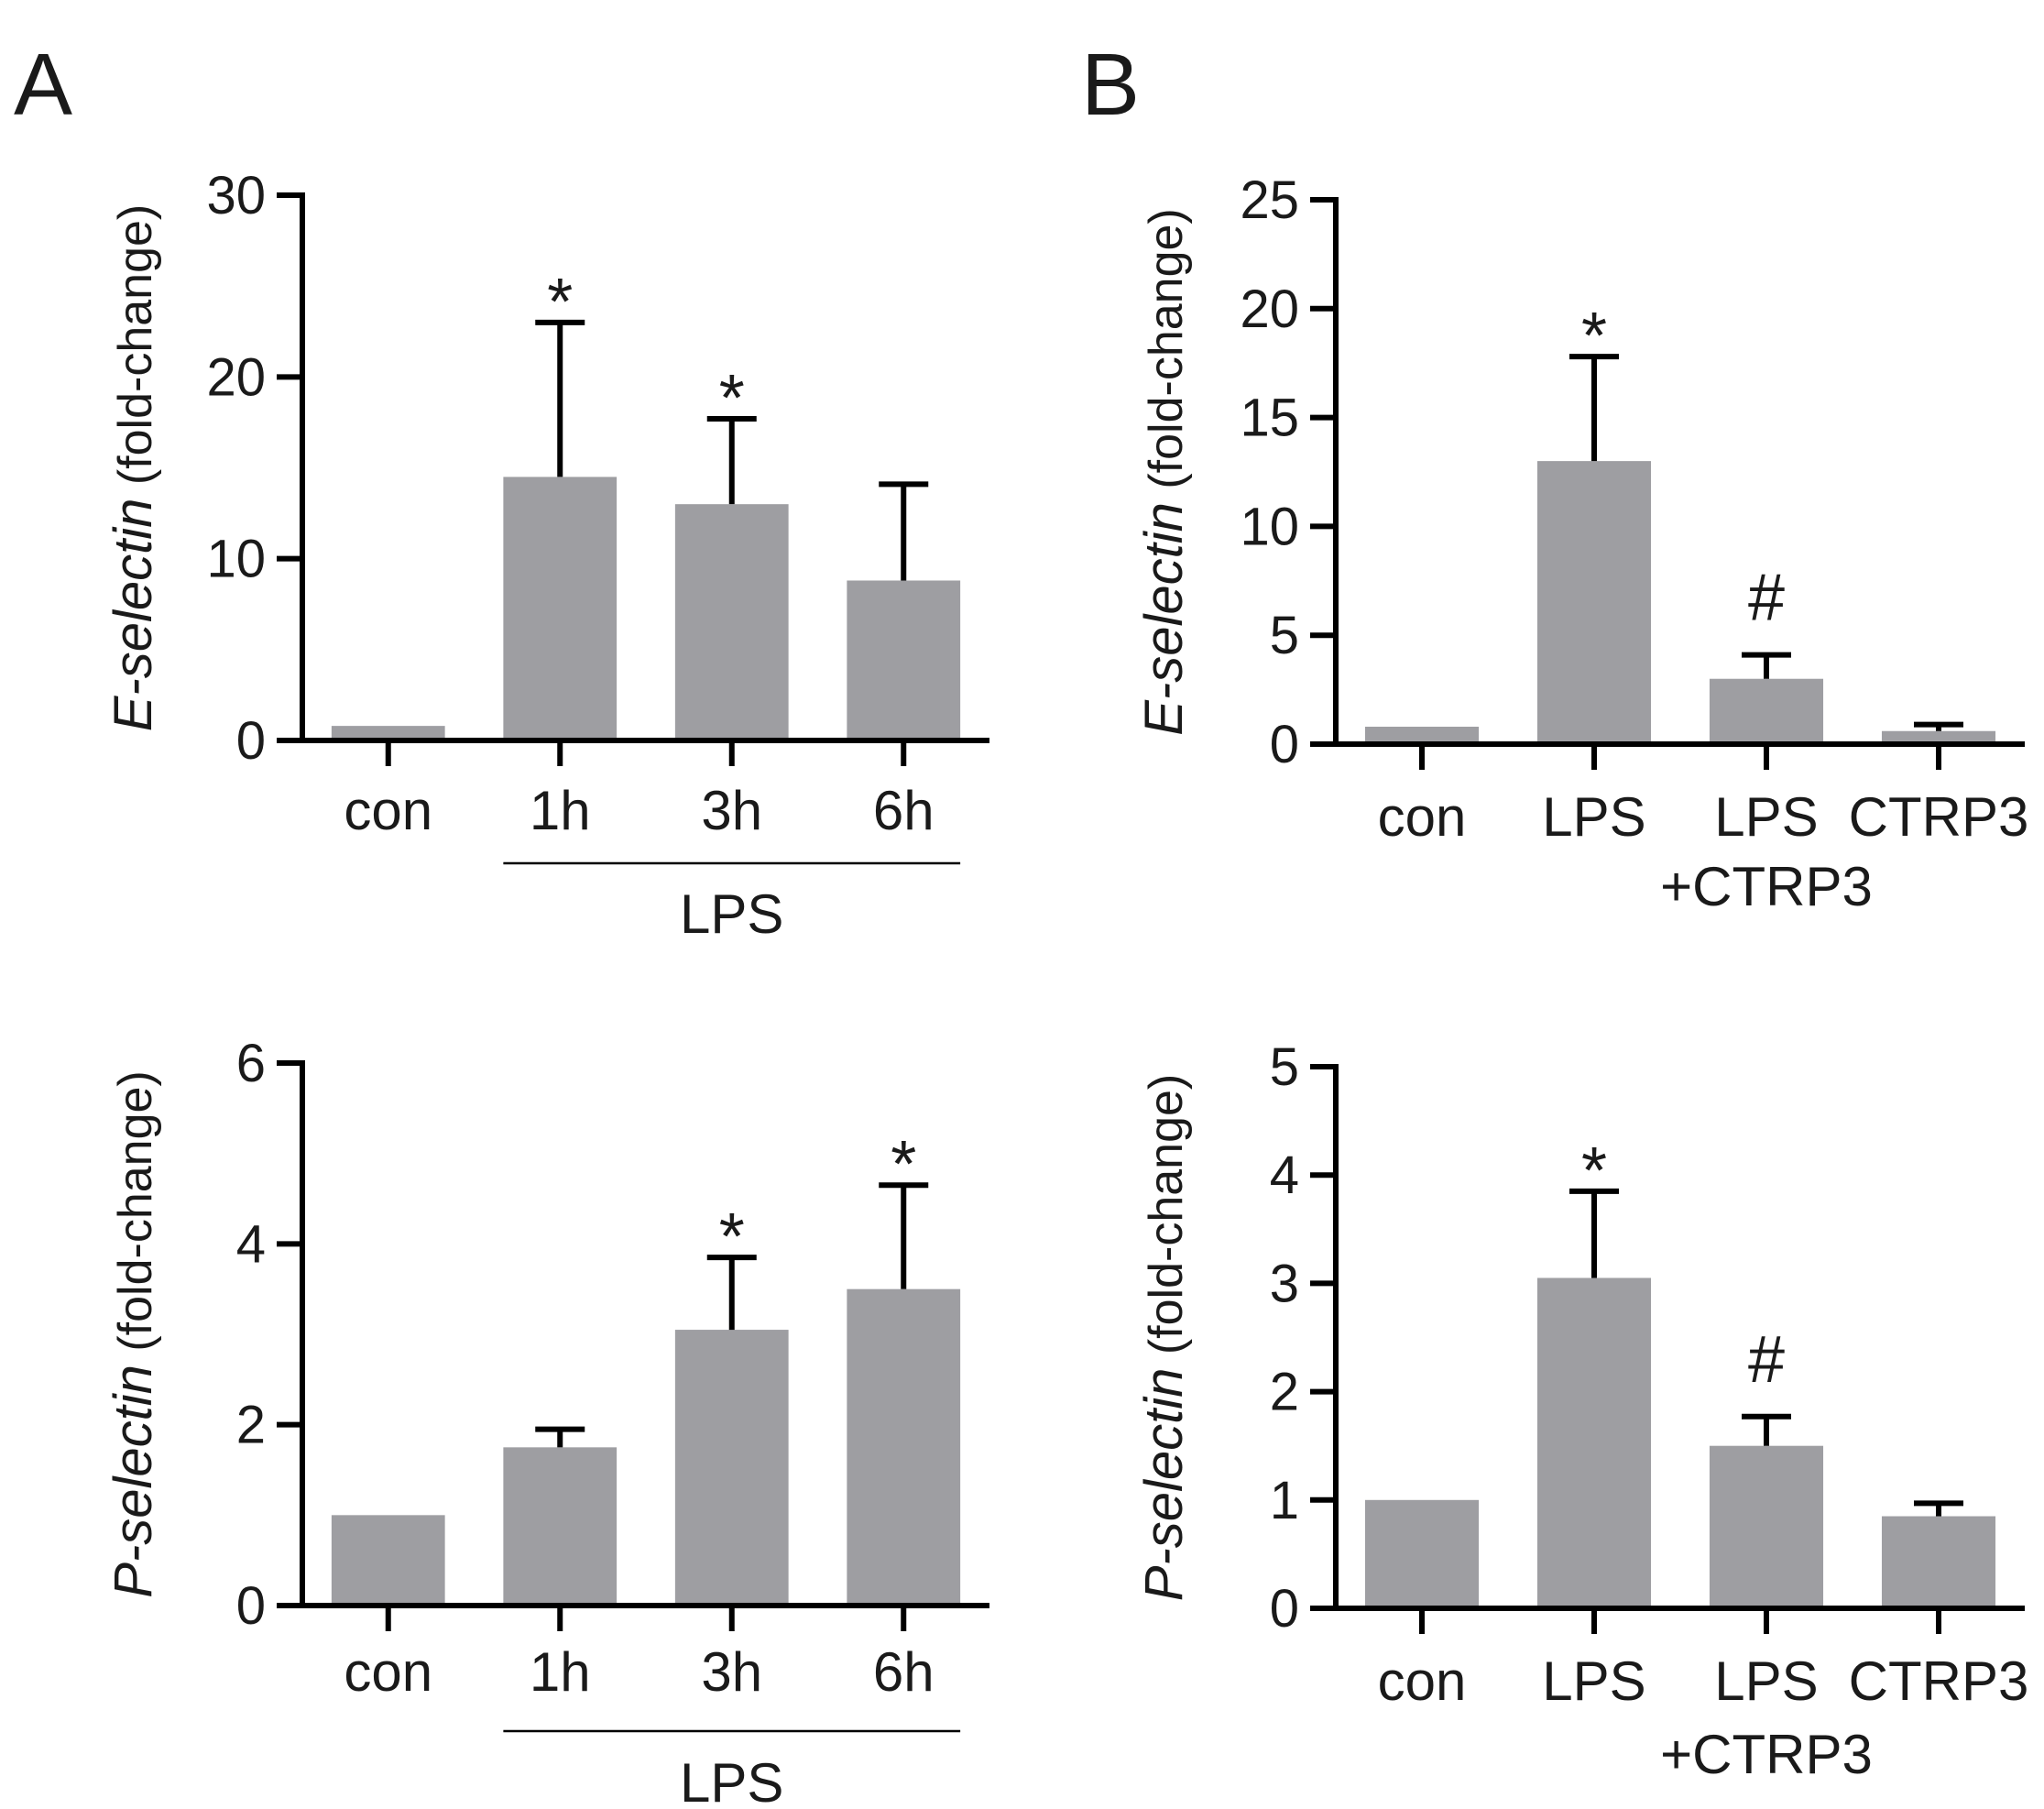 This screenshot has height=1809, width=2044. What do you see at coordinates (1284, 1283) in the screenshot?
I see `y-tick-label: 3` at bounding box center [1284, 1283].